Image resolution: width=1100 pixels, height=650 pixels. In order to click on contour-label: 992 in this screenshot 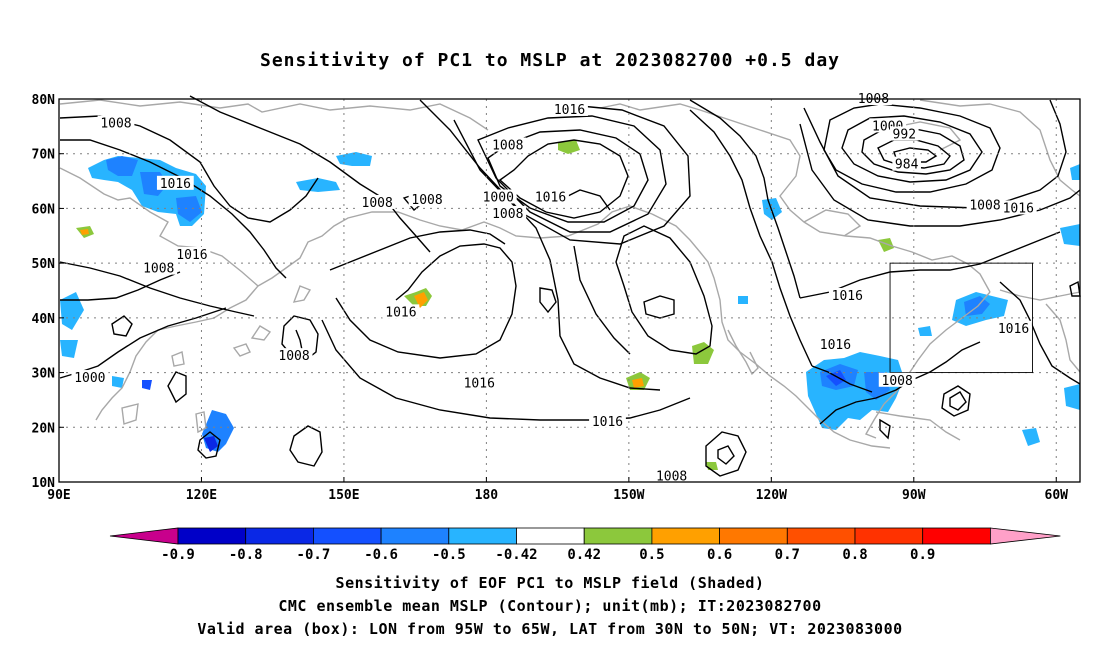, I will do `click(904, 135)`.